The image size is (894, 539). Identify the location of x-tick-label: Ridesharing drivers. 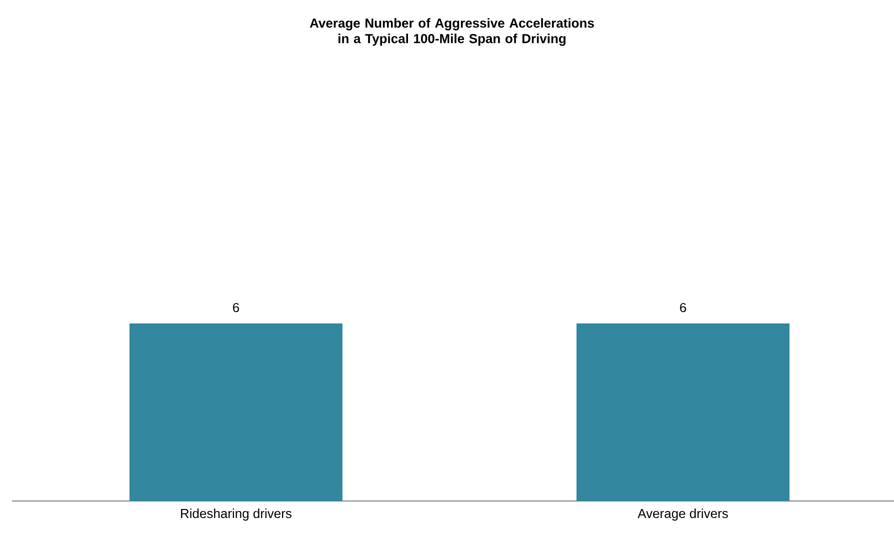
(236, 514).